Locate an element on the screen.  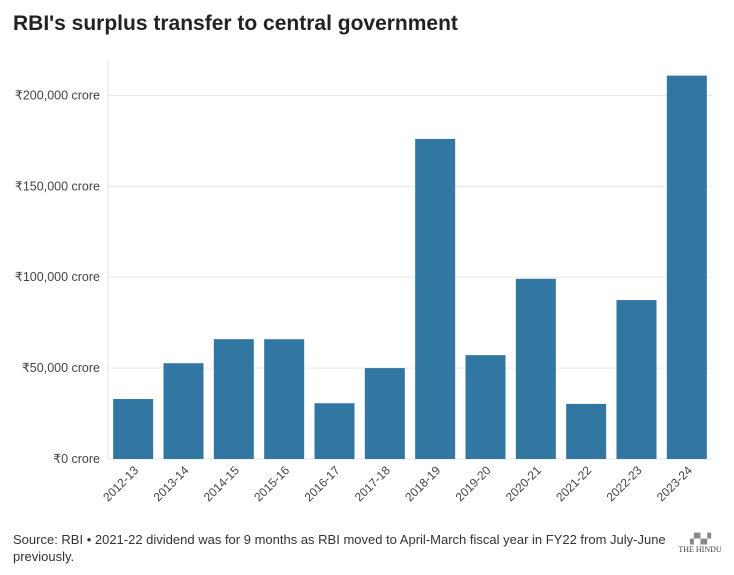
x-tick-label: 2015-16 is located at coordinates (271, 483).